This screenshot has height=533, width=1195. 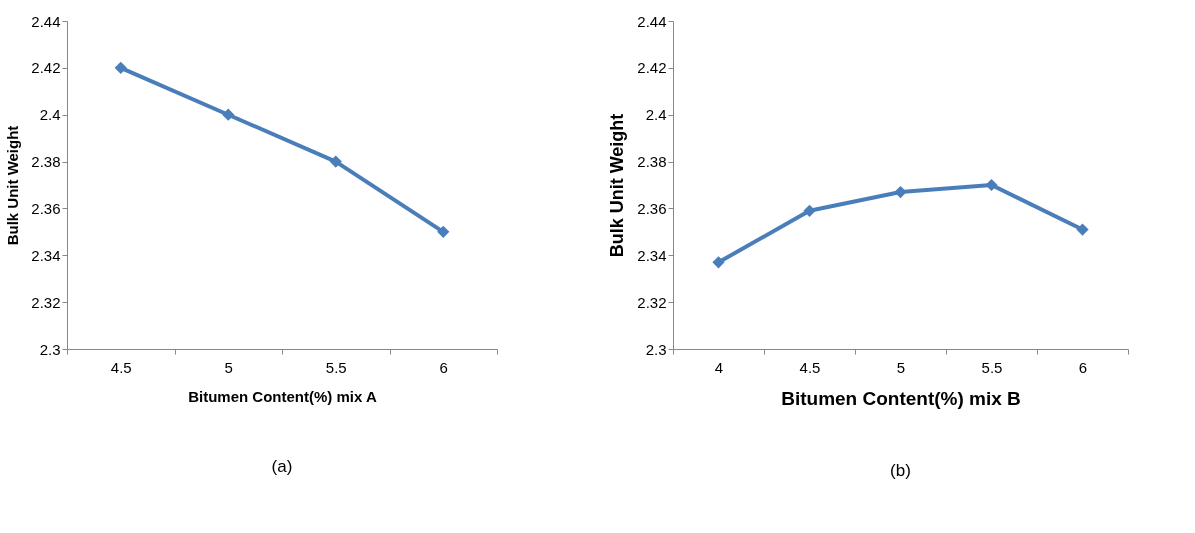 I want to click on text: (b), so click(x=900, y=470).